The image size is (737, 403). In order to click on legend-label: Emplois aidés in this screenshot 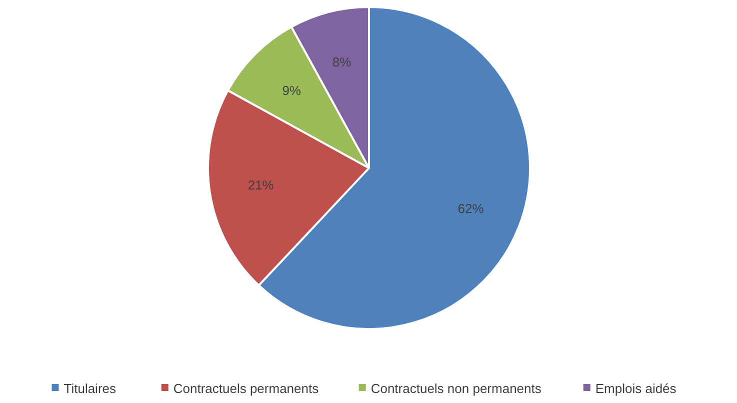, I will do `click(636, 388)`.